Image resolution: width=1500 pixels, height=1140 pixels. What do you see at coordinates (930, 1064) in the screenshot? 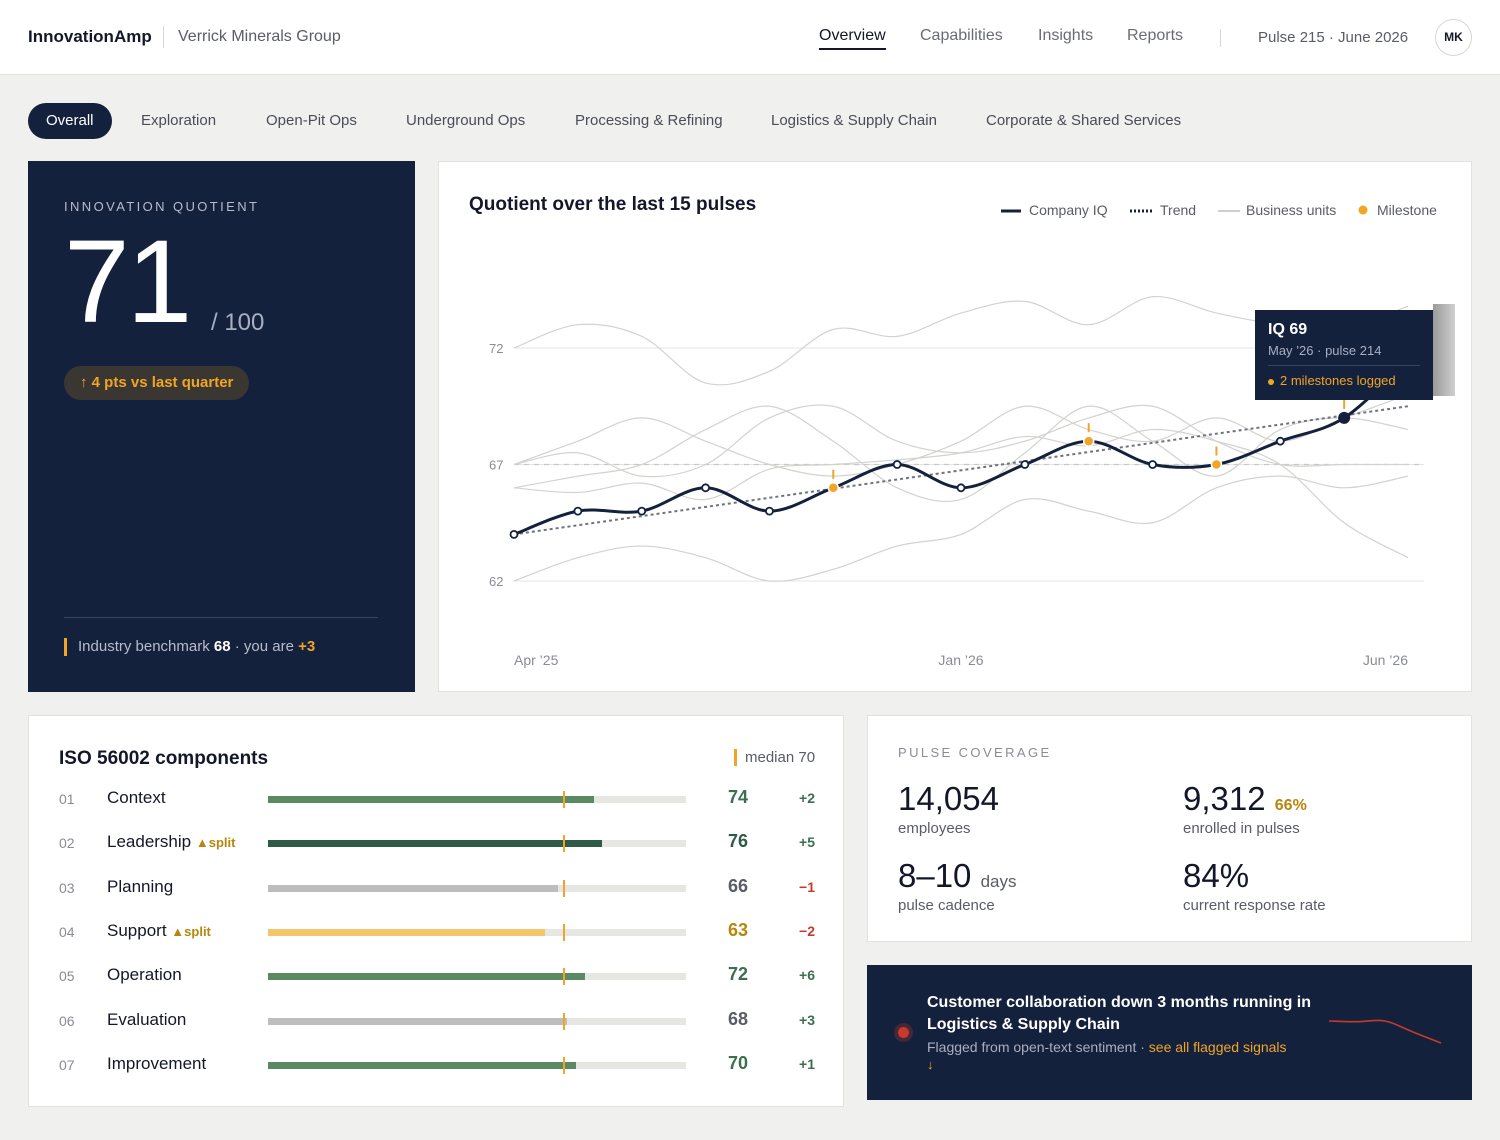
I see `arrow-down-icon: ↓` at bounding box center [930, 1064].